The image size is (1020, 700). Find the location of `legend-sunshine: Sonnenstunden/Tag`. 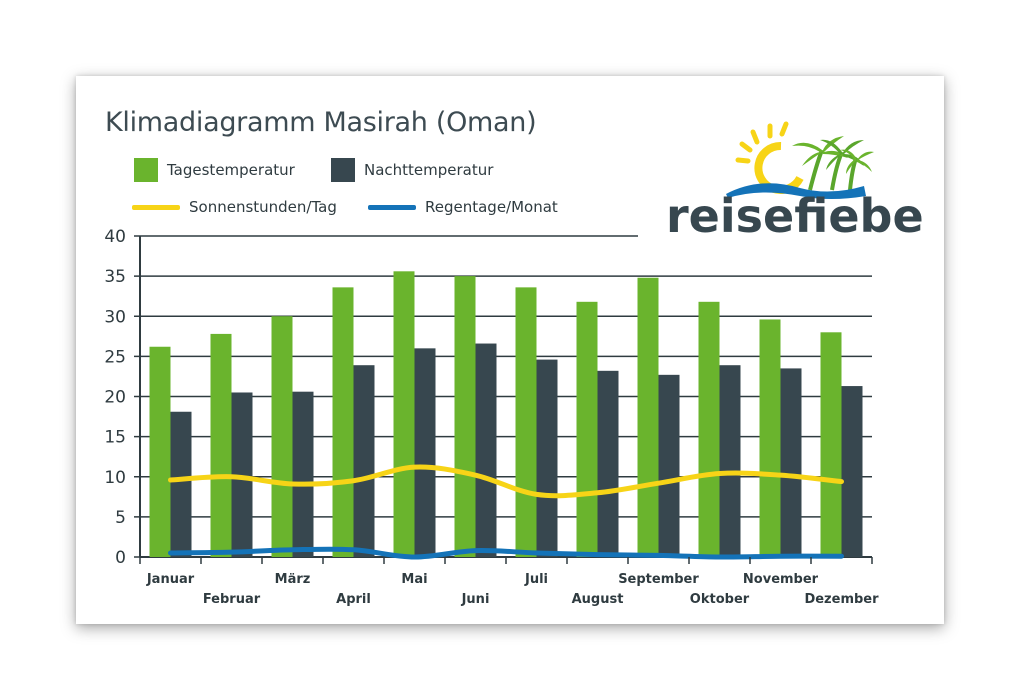

legend-sunshine: Sonnenstunden/Tag is located at coordinates (234, 207).